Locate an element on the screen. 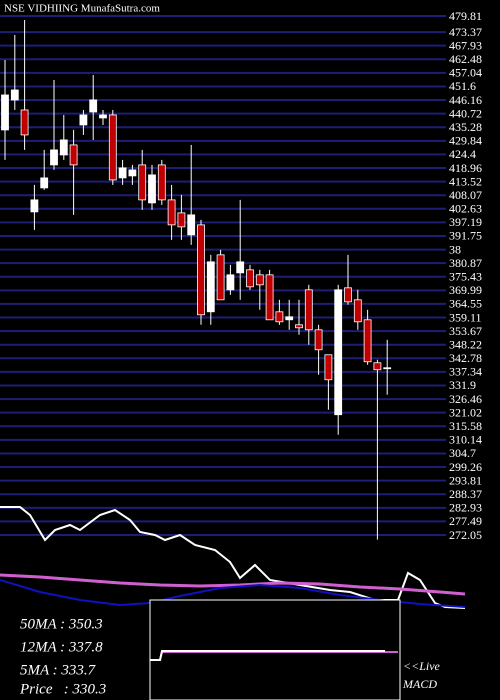 This screenshot has width=500, height=700. y-tick-label: 435.28 is located at coordinates (465, 127).